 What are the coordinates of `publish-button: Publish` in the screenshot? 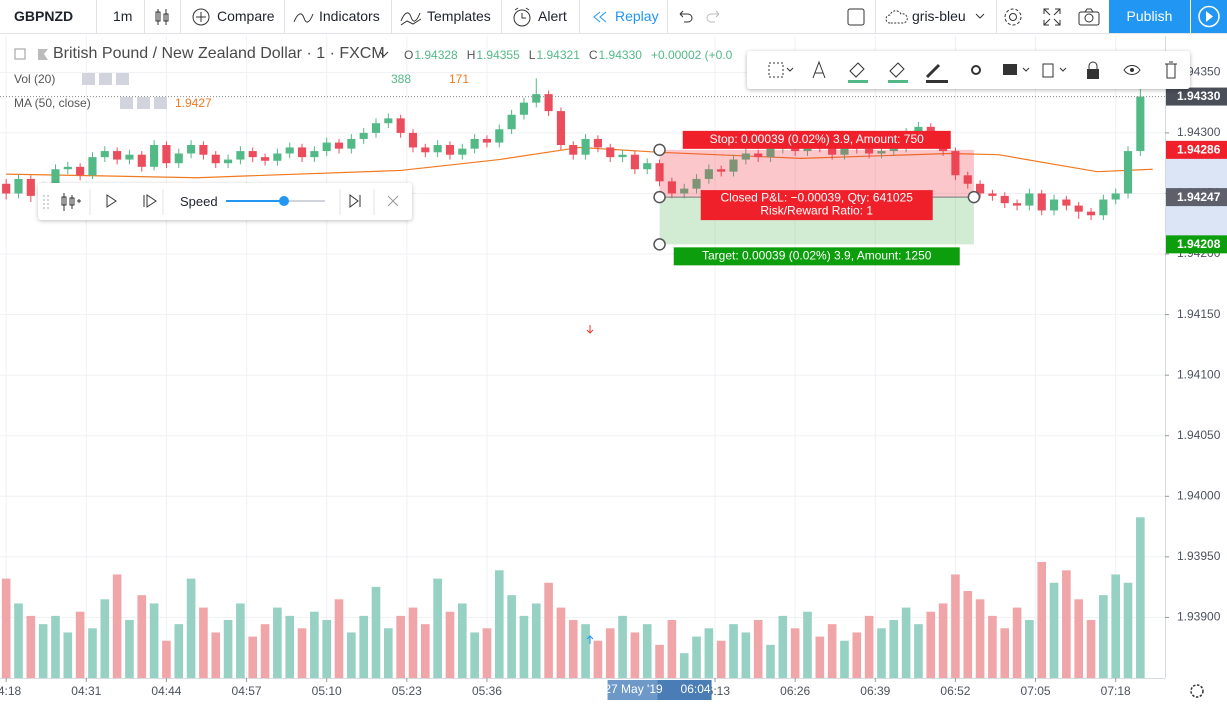 It's located at (1149, 16).